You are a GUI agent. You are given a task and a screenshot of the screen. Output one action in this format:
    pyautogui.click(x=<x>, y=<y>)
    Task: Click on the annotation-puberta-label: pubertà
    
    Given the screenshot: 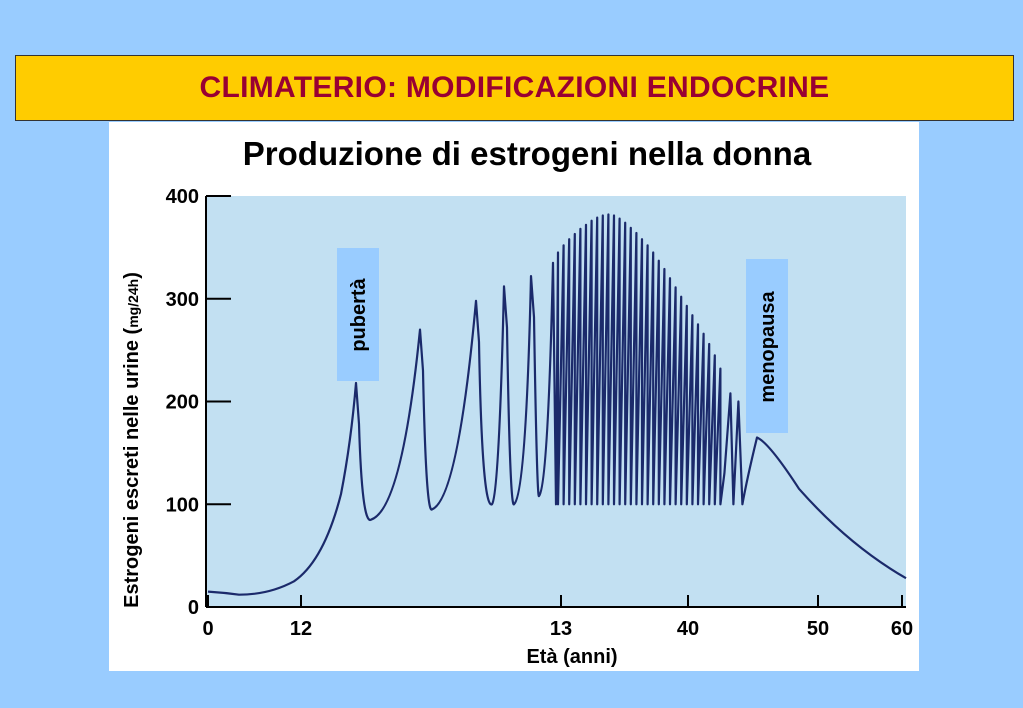 What is the action you would take?
    pyautogui.click(x=359, y=314)
    